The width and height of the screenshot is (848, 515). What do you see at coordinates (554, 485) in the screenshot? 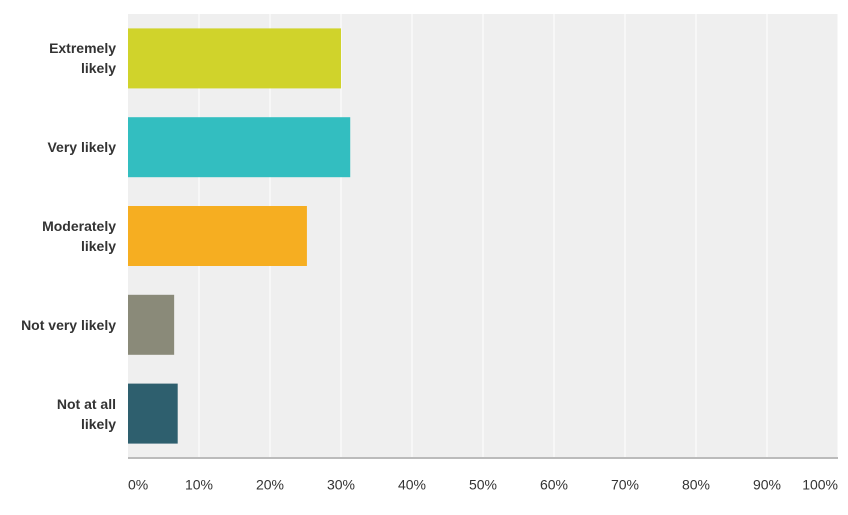
I see `x-tick-label: 60%` at bounding box center [554, 485].